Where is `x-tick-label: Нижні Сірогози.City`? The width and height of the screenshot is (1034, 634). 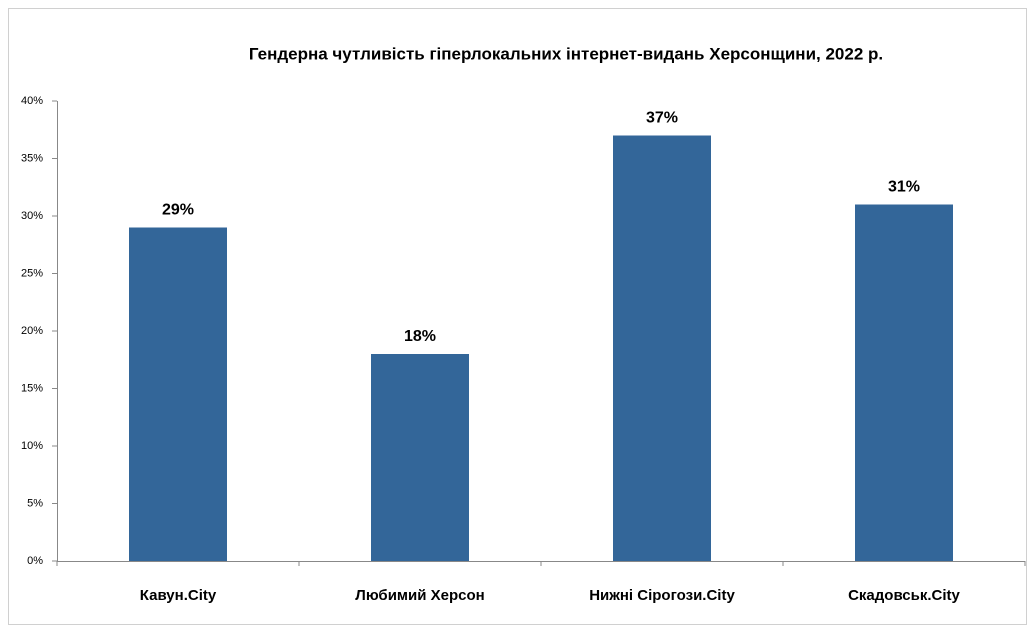
x-tick-label: Нижні Сірогози.City is located at coordinates (662, 595).